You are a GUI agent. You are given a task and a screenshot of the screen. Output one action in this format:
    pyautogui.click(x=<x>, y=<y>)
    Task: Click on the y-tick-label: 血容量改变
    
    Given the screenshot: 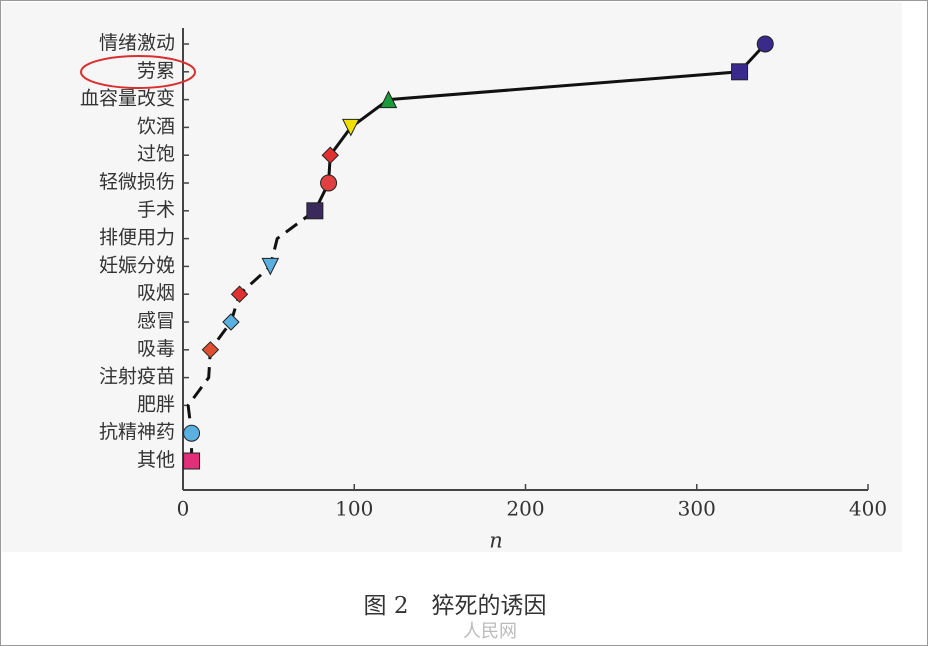 What is the action you would take?
    pyautogui.click(x=127, y=99)
    